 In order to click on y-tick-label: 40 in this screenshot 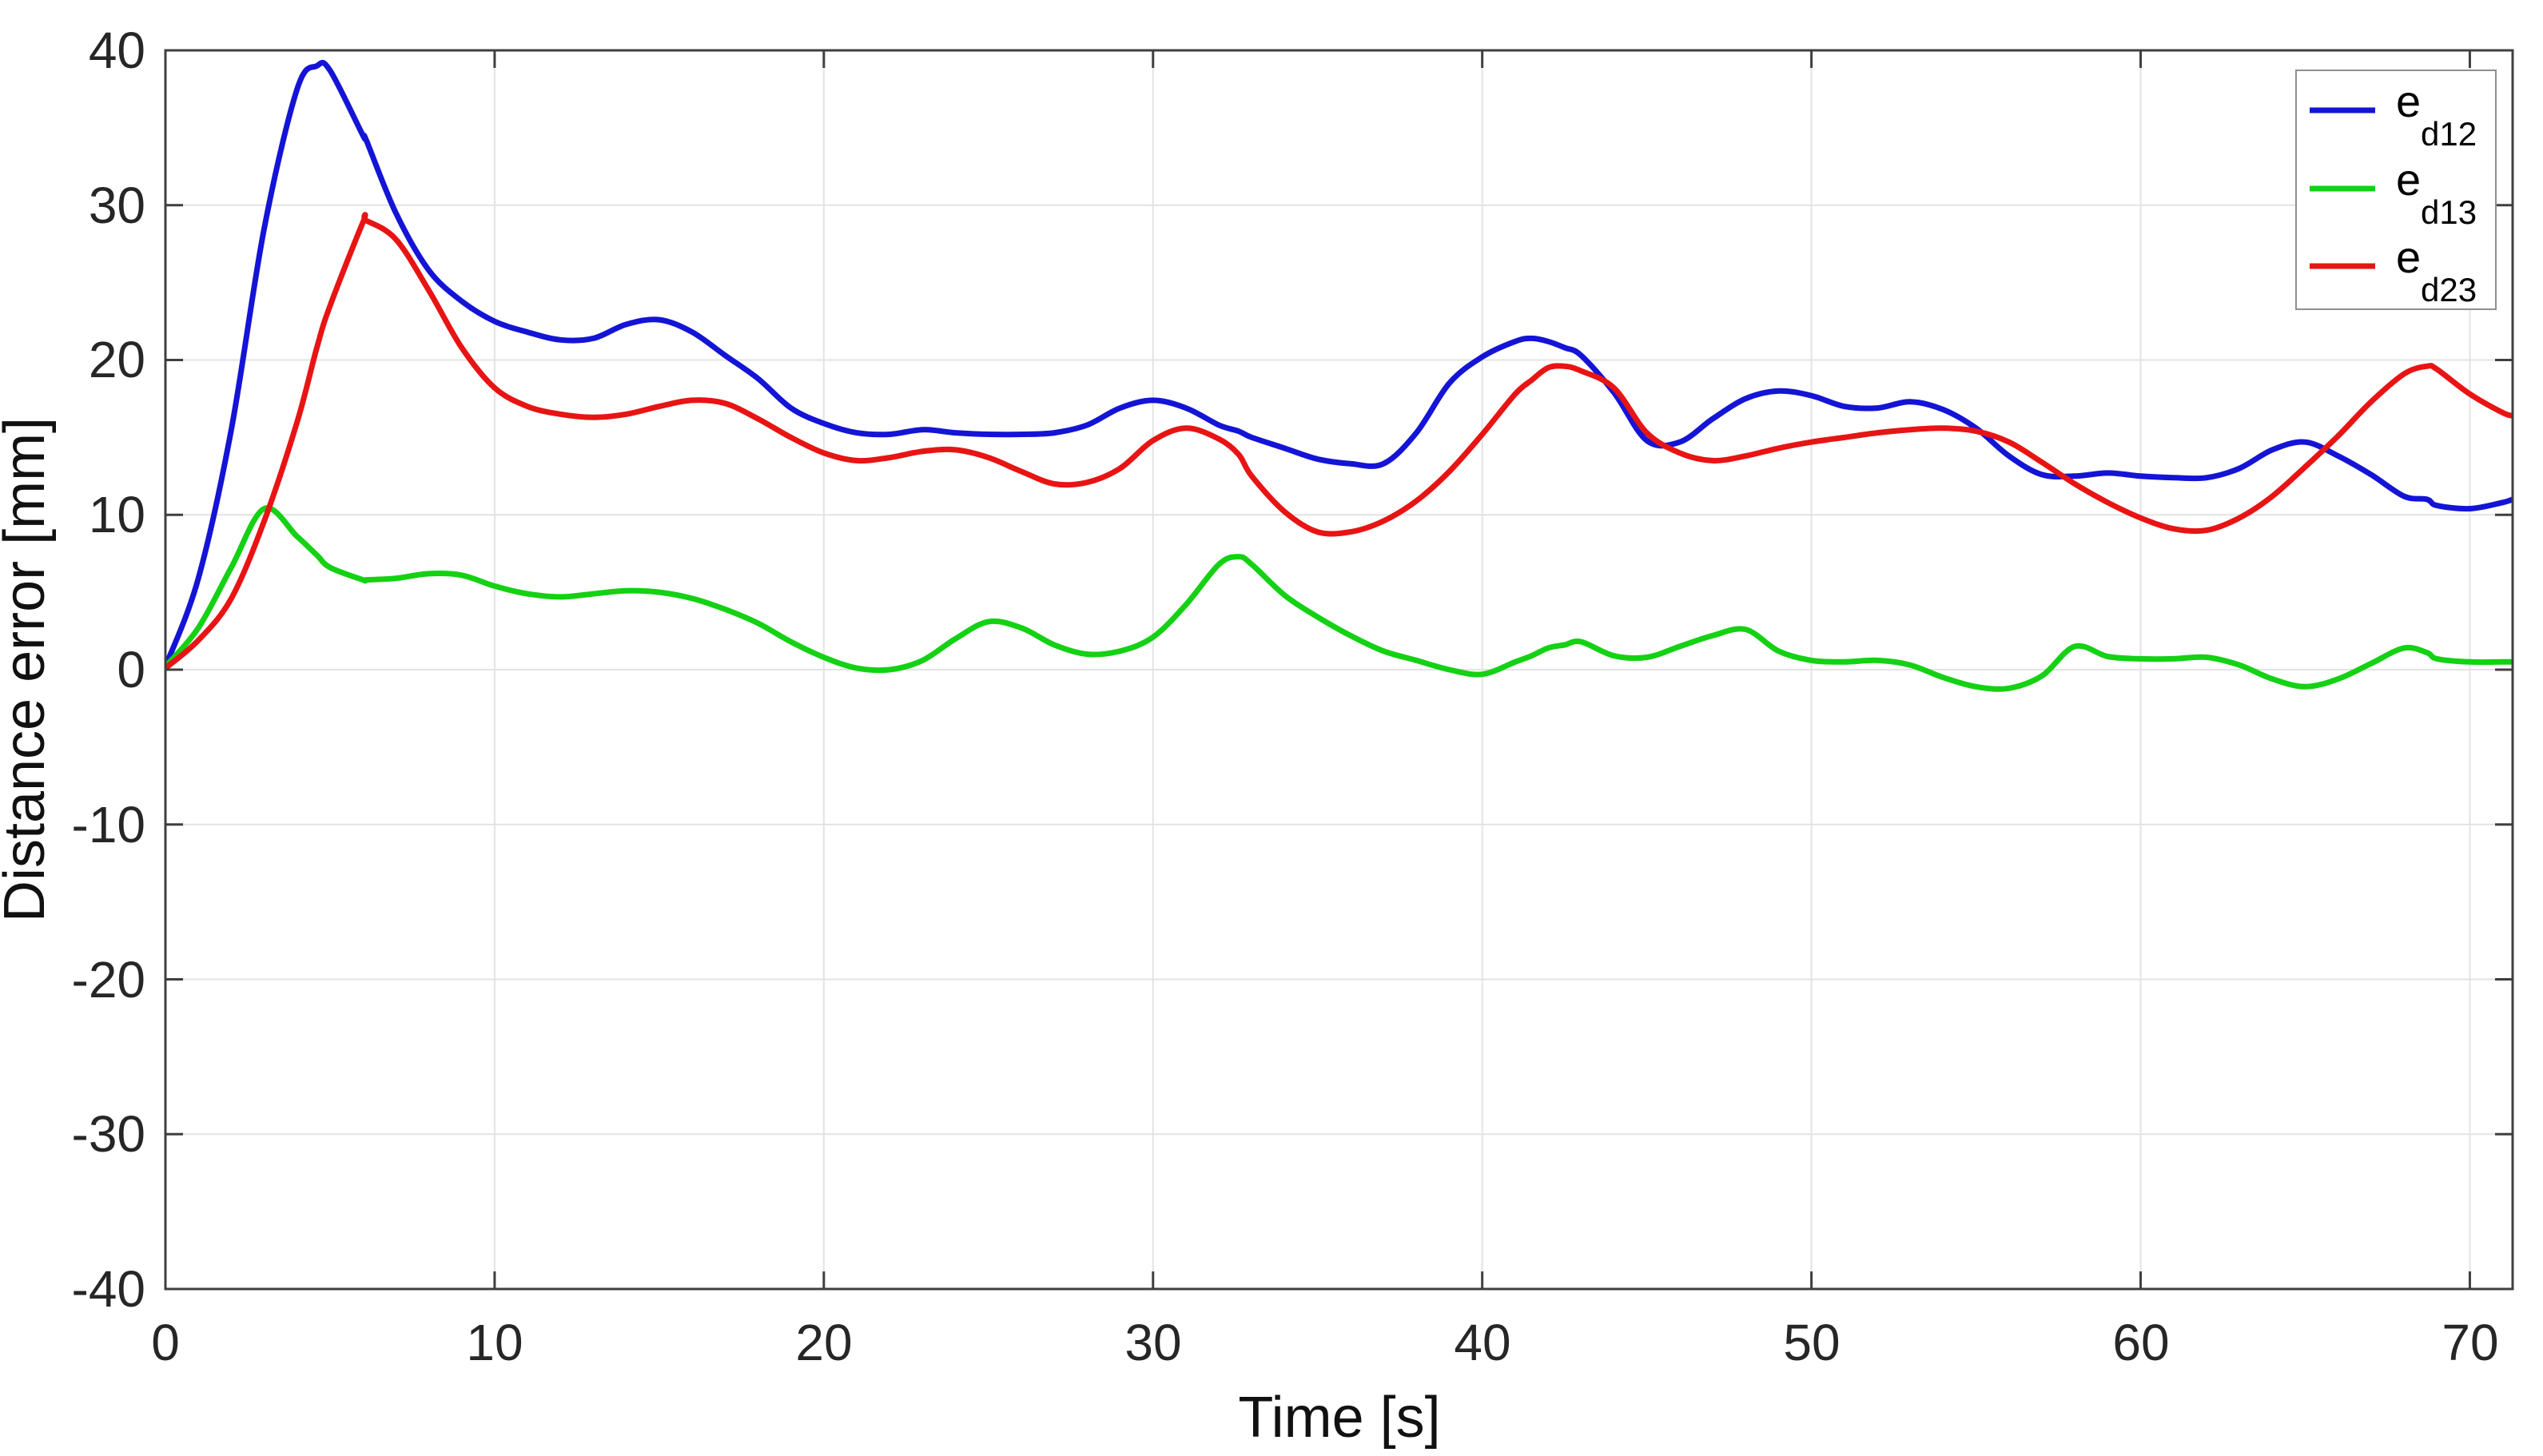, I will do `click(117, 50)`.